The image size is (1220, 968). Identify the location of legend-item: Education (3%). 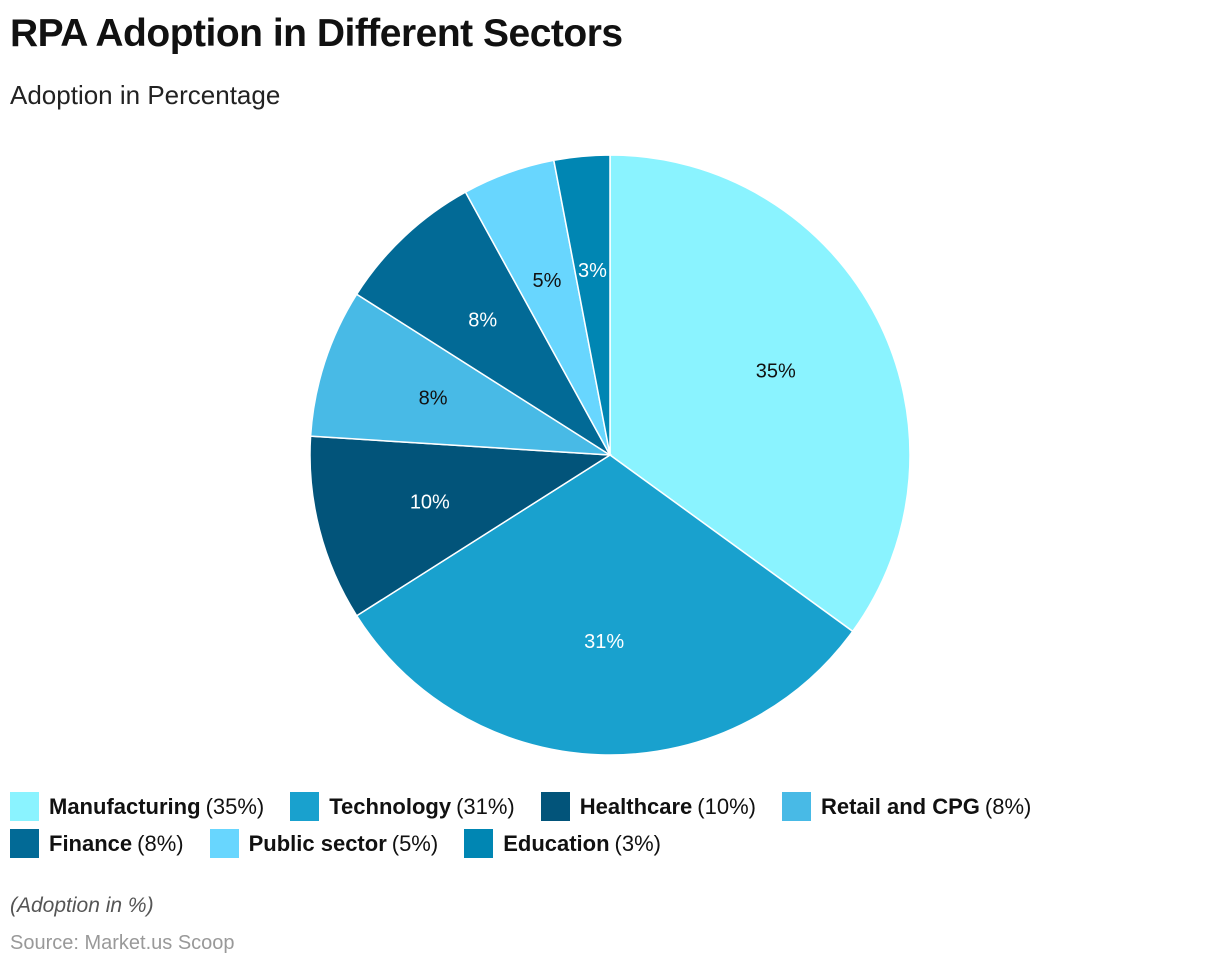
(562, 843).